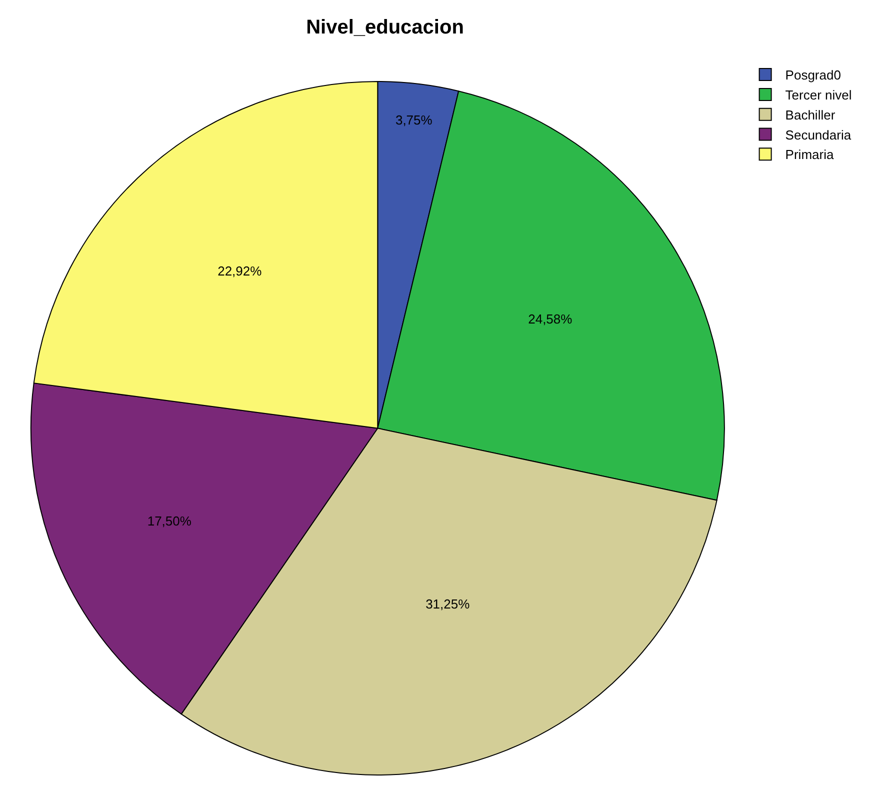 The height and width of the screenshot is (785, 875). What do you see at coordinates (240, 271) in the screenshot?
I see `data-label: 22,92%` at bounding box center [240, 271].